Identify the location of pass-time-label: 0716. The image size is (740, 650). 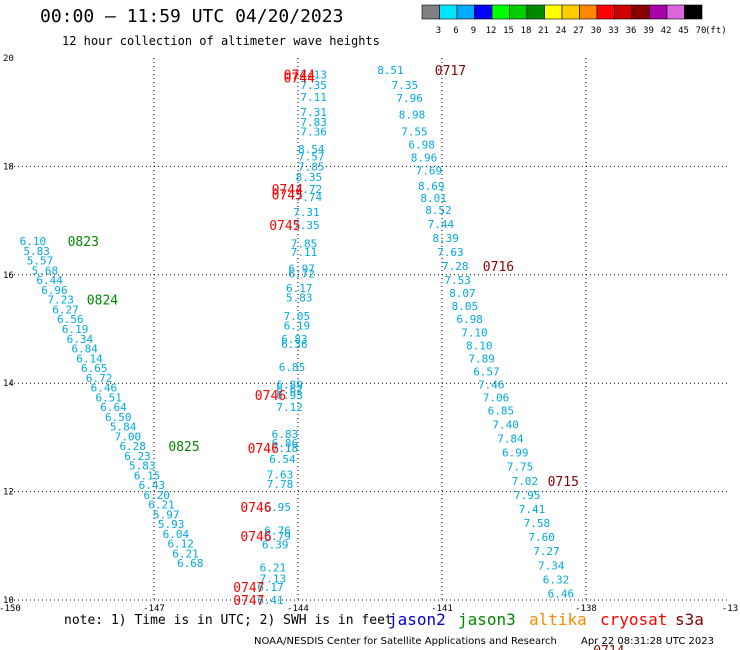
(498, 267).